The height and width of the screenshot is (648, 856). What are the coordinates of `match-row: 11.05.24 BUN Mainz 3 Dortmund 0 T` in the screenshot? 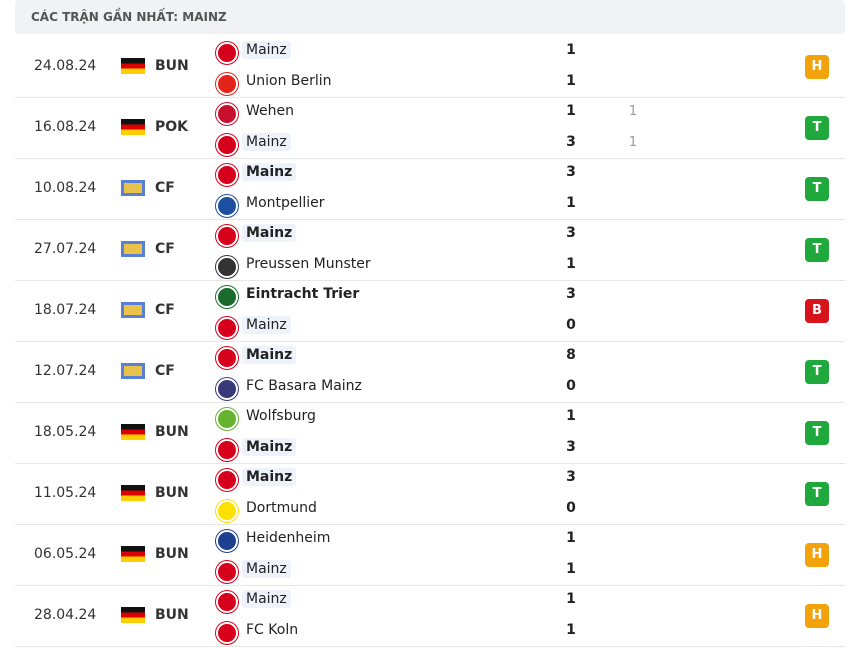 It's located at (430, 494).